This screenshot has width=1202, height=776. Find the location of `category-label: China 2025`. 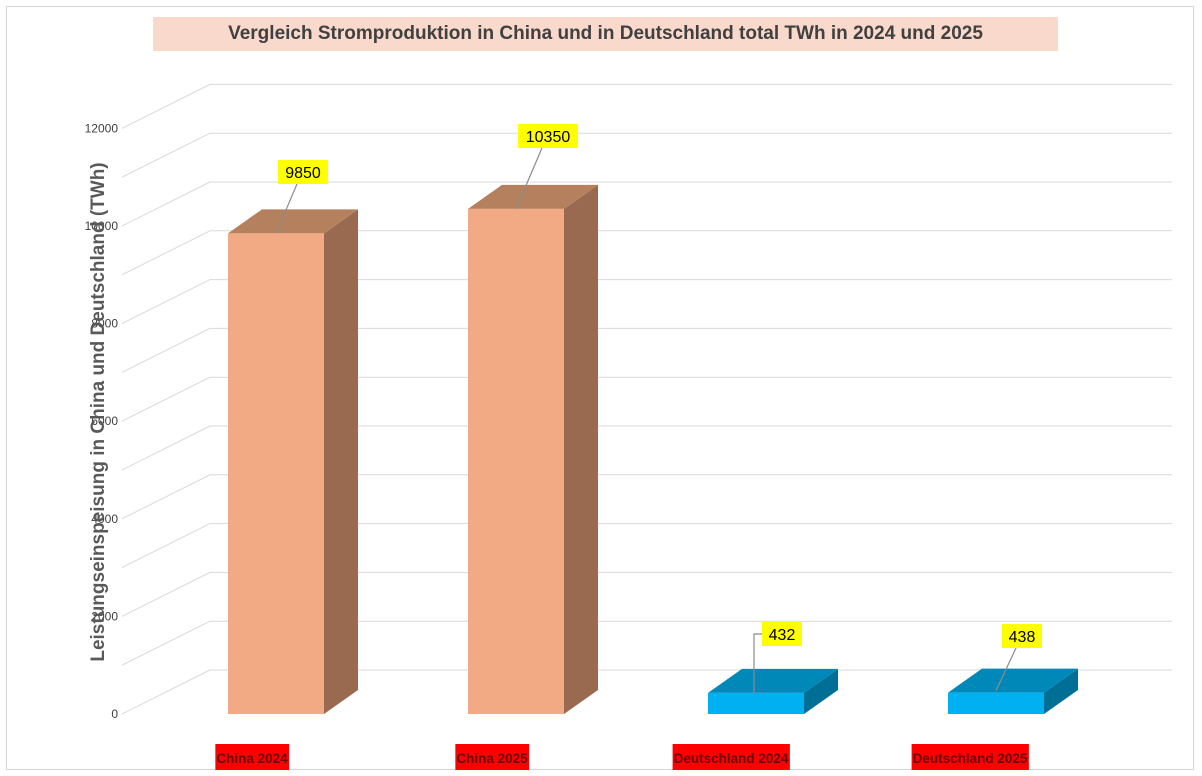

category-label: China 2025 is located at coordinates (492, 757).